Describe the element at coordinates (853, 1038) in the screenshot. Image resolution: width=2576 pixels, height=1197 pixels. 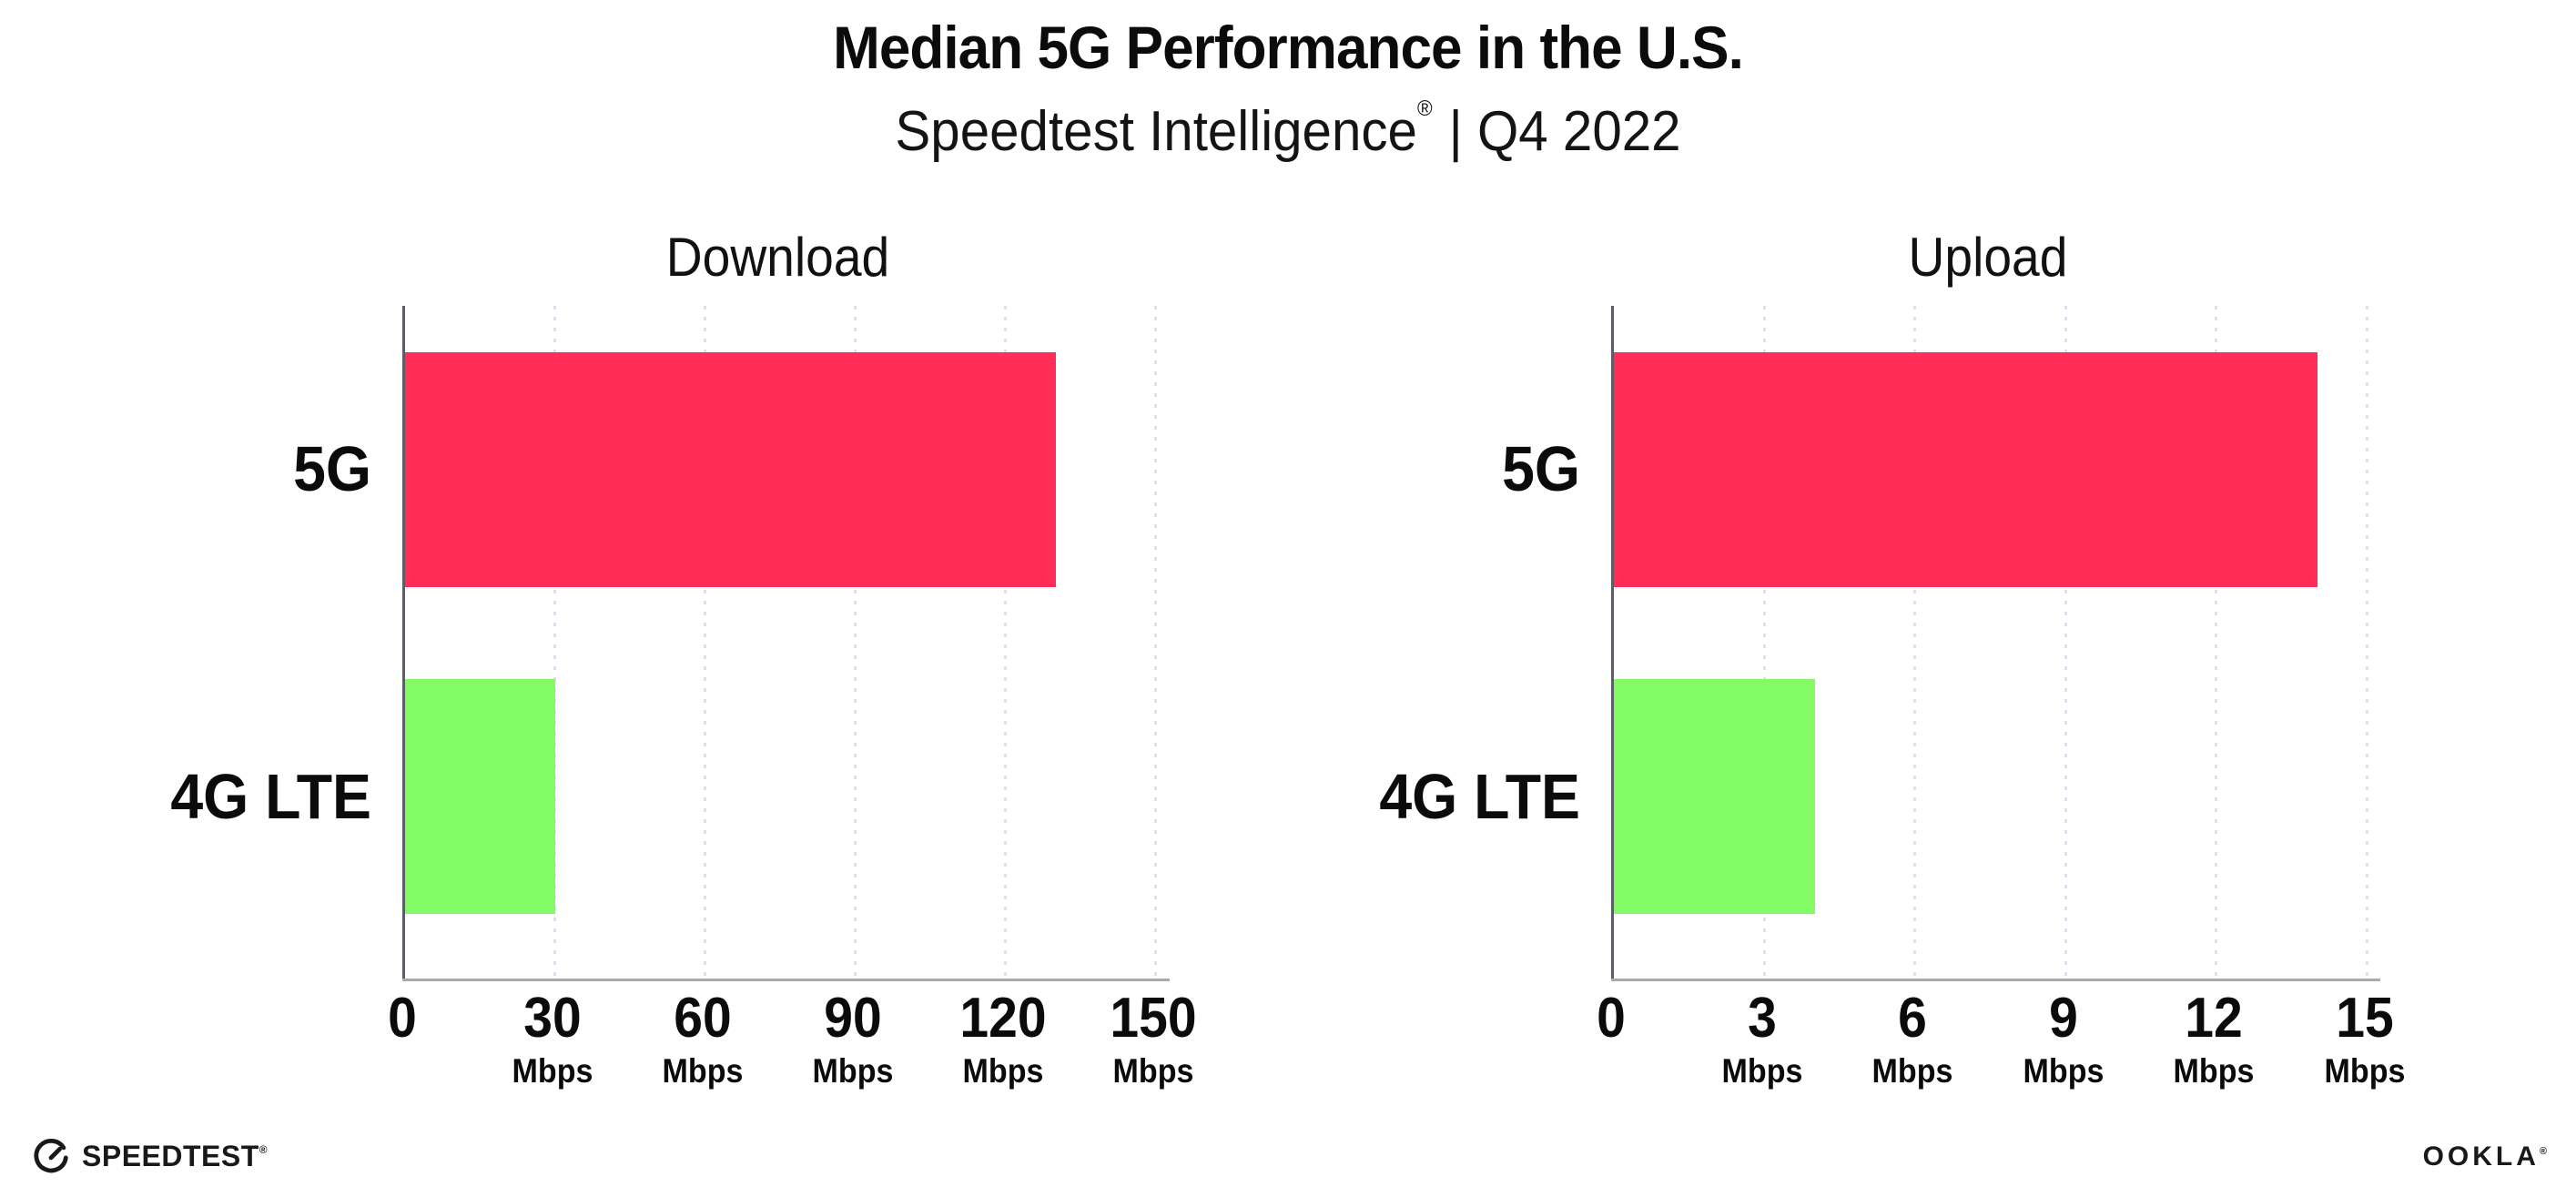
I see `tick-label: 90 Mbps` at that location.